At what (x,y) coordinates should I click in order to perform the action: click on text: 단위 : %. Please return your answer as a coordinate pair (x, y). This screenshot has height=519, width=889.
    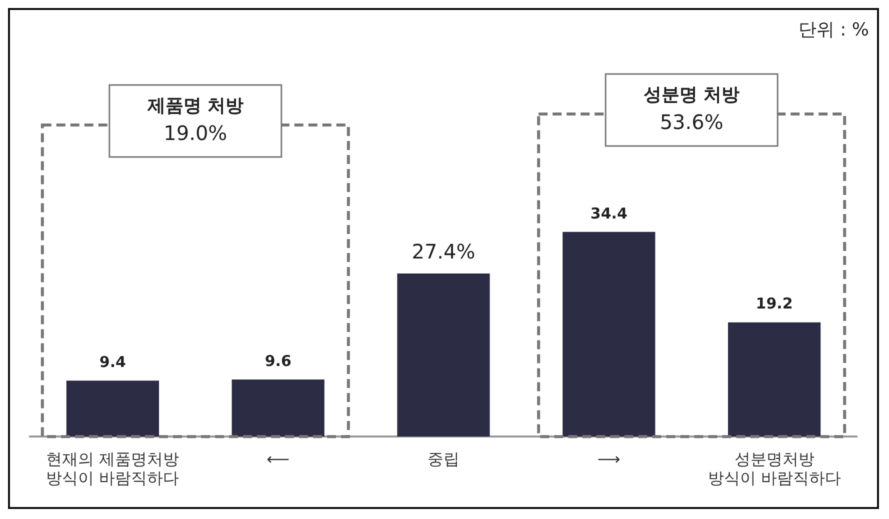
    Looking at the image, I should click on (833, 30).